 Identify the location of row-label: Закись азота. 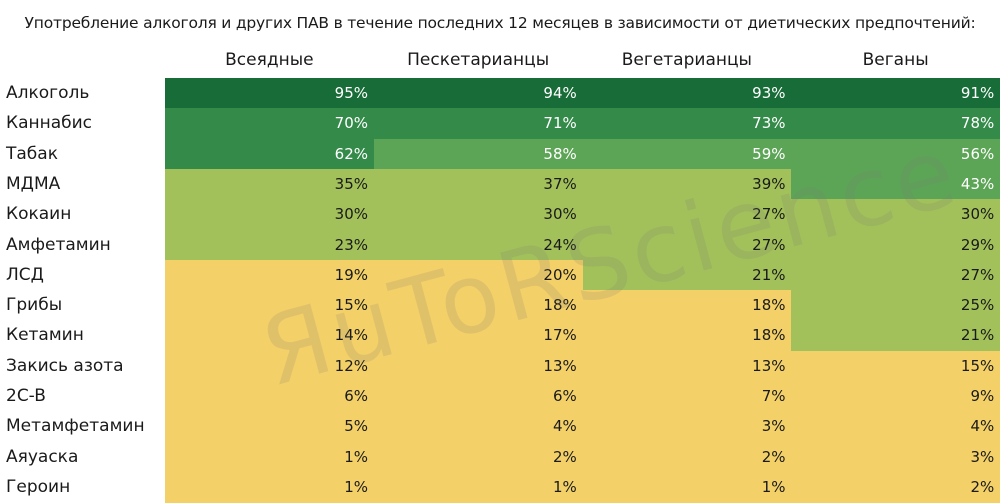
(65, 365).